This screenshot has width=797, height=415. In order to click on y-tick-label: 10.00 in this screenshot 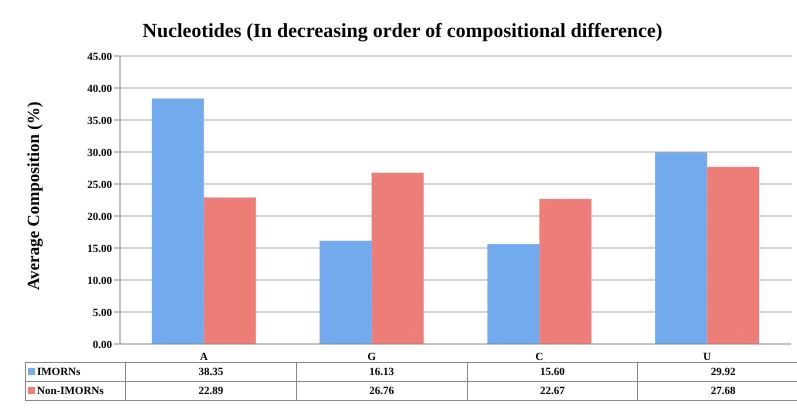, I will do `click(99, 280)`.